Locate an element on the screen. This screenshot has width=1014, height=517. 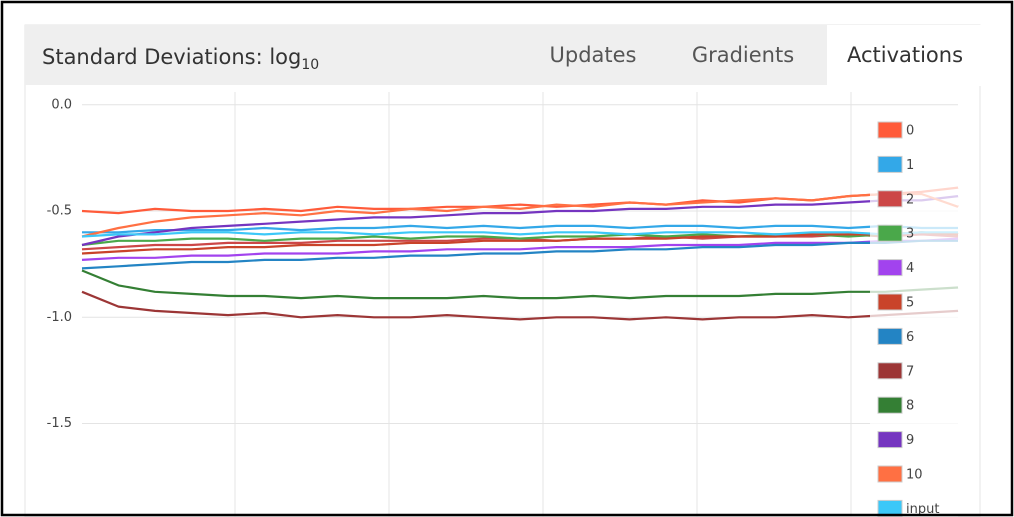
legend-label: 10 is located at coordinates (914, 475).